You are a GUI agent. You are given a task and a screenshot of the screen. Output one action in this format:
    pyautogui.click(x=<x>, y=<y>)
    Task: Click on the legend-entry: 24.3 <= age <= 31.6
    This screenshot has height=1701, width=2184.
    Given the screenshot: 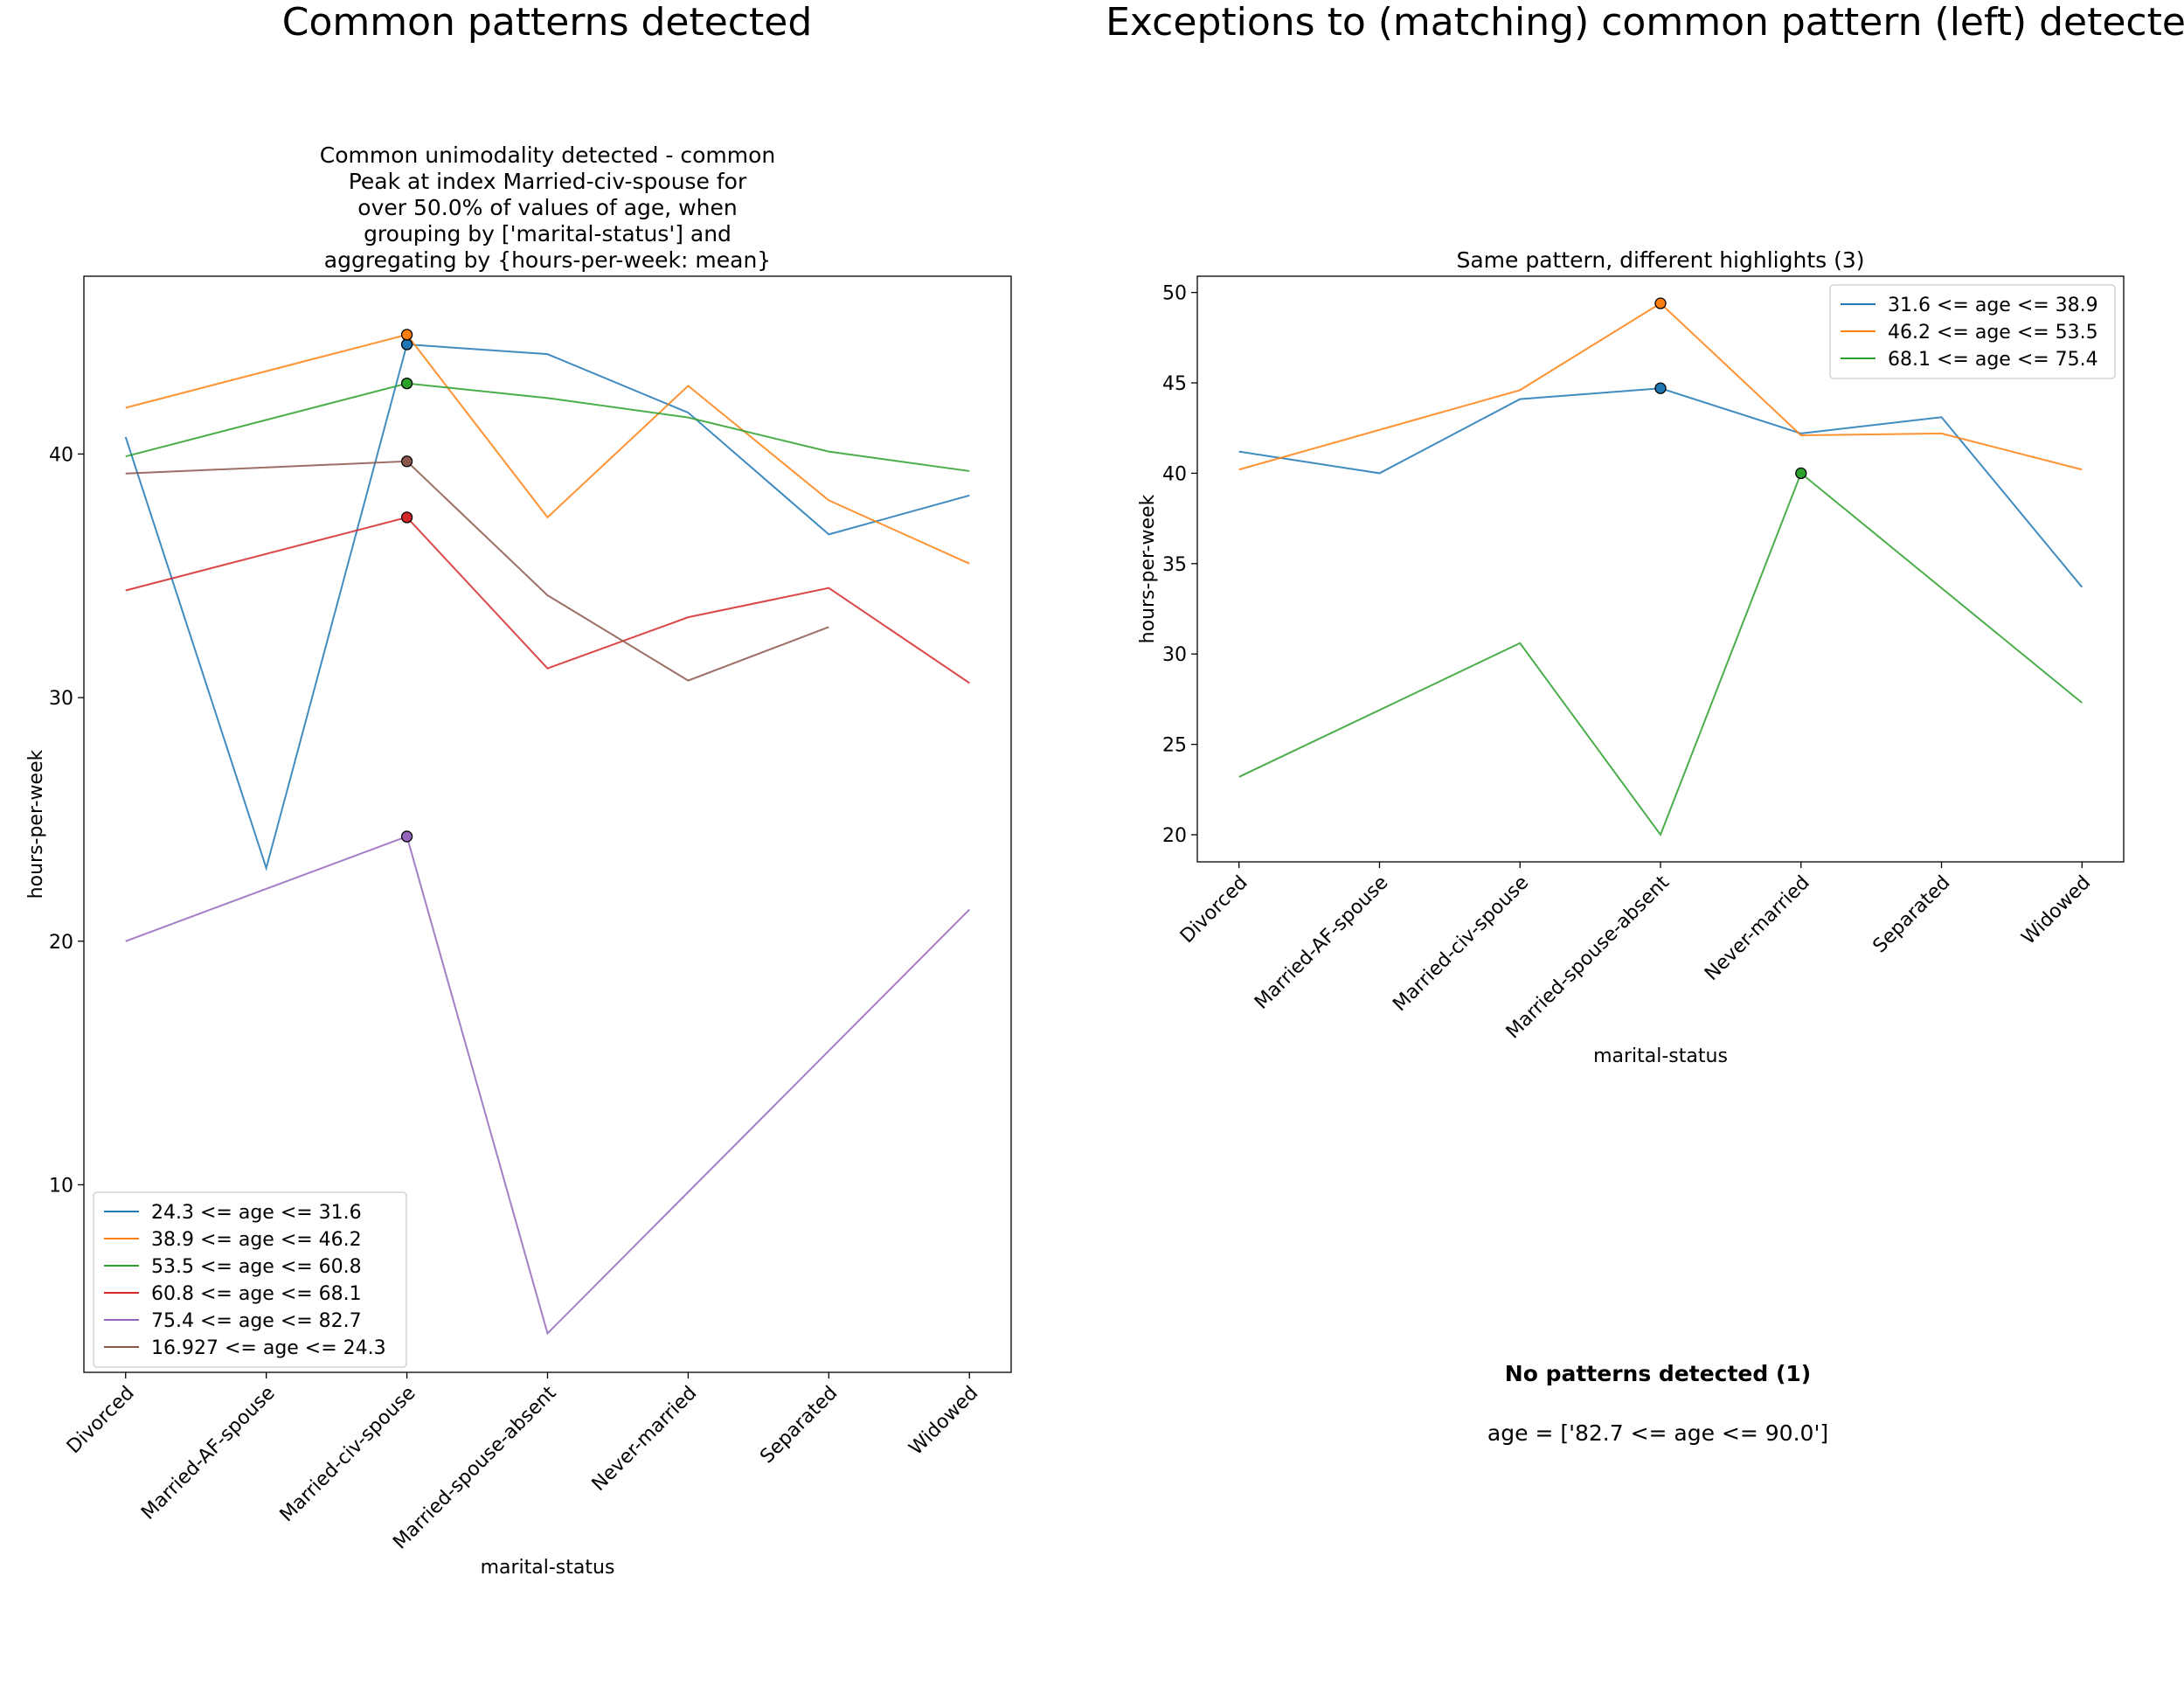 What is the action you would take?
    pyautogui.click(x=256, y=1213)
    